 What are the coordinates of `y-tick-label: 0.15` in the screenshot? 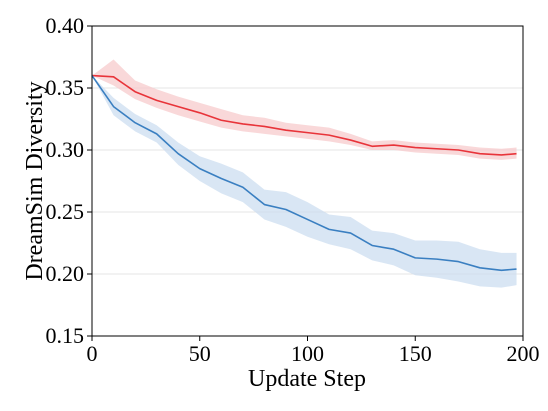 It's located at (65, 335).